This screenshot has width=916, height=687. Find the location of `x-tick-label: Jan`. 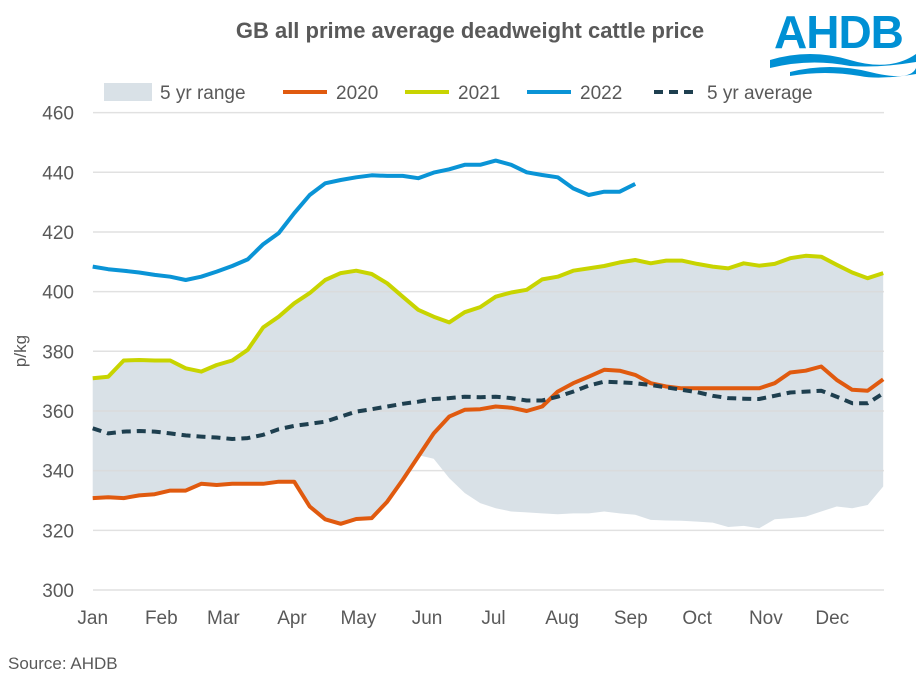

x-tick-label: Jan is located at coordinates (92, 618).